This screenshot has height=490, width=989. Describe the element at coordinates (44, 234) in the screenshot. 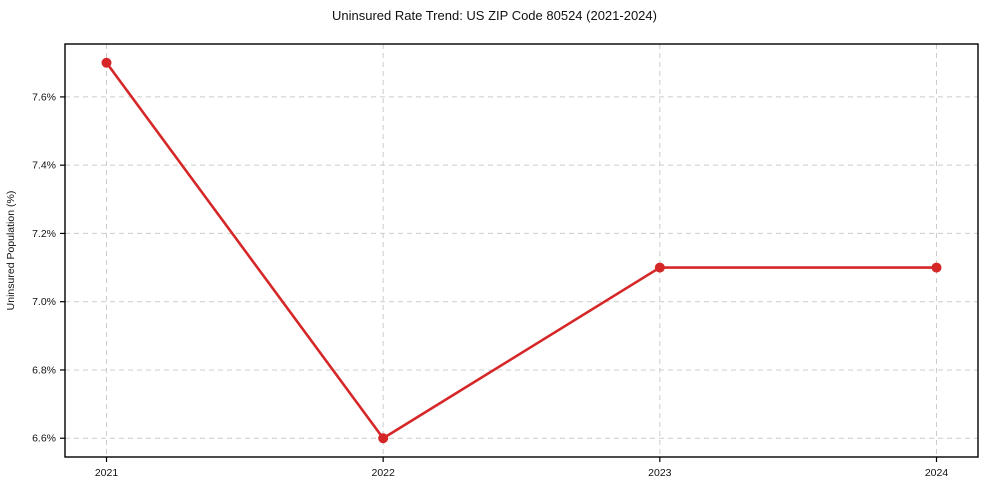

I see `y-tick-label: 7.2%` at that location.